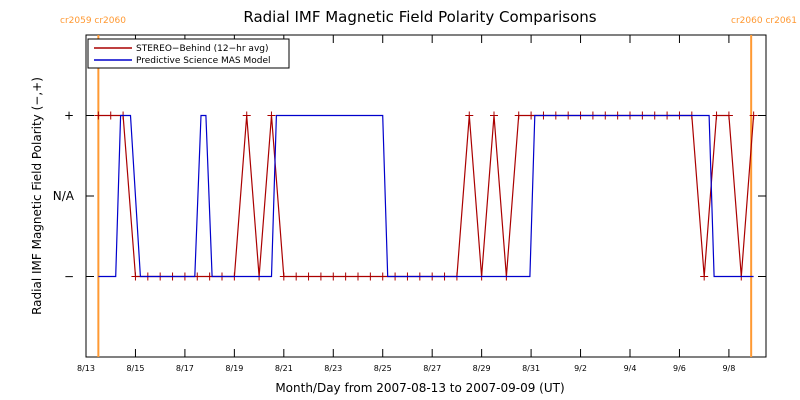 This screenshot has width=800, height=400. I want to click on legend-box, so click(188, 53).